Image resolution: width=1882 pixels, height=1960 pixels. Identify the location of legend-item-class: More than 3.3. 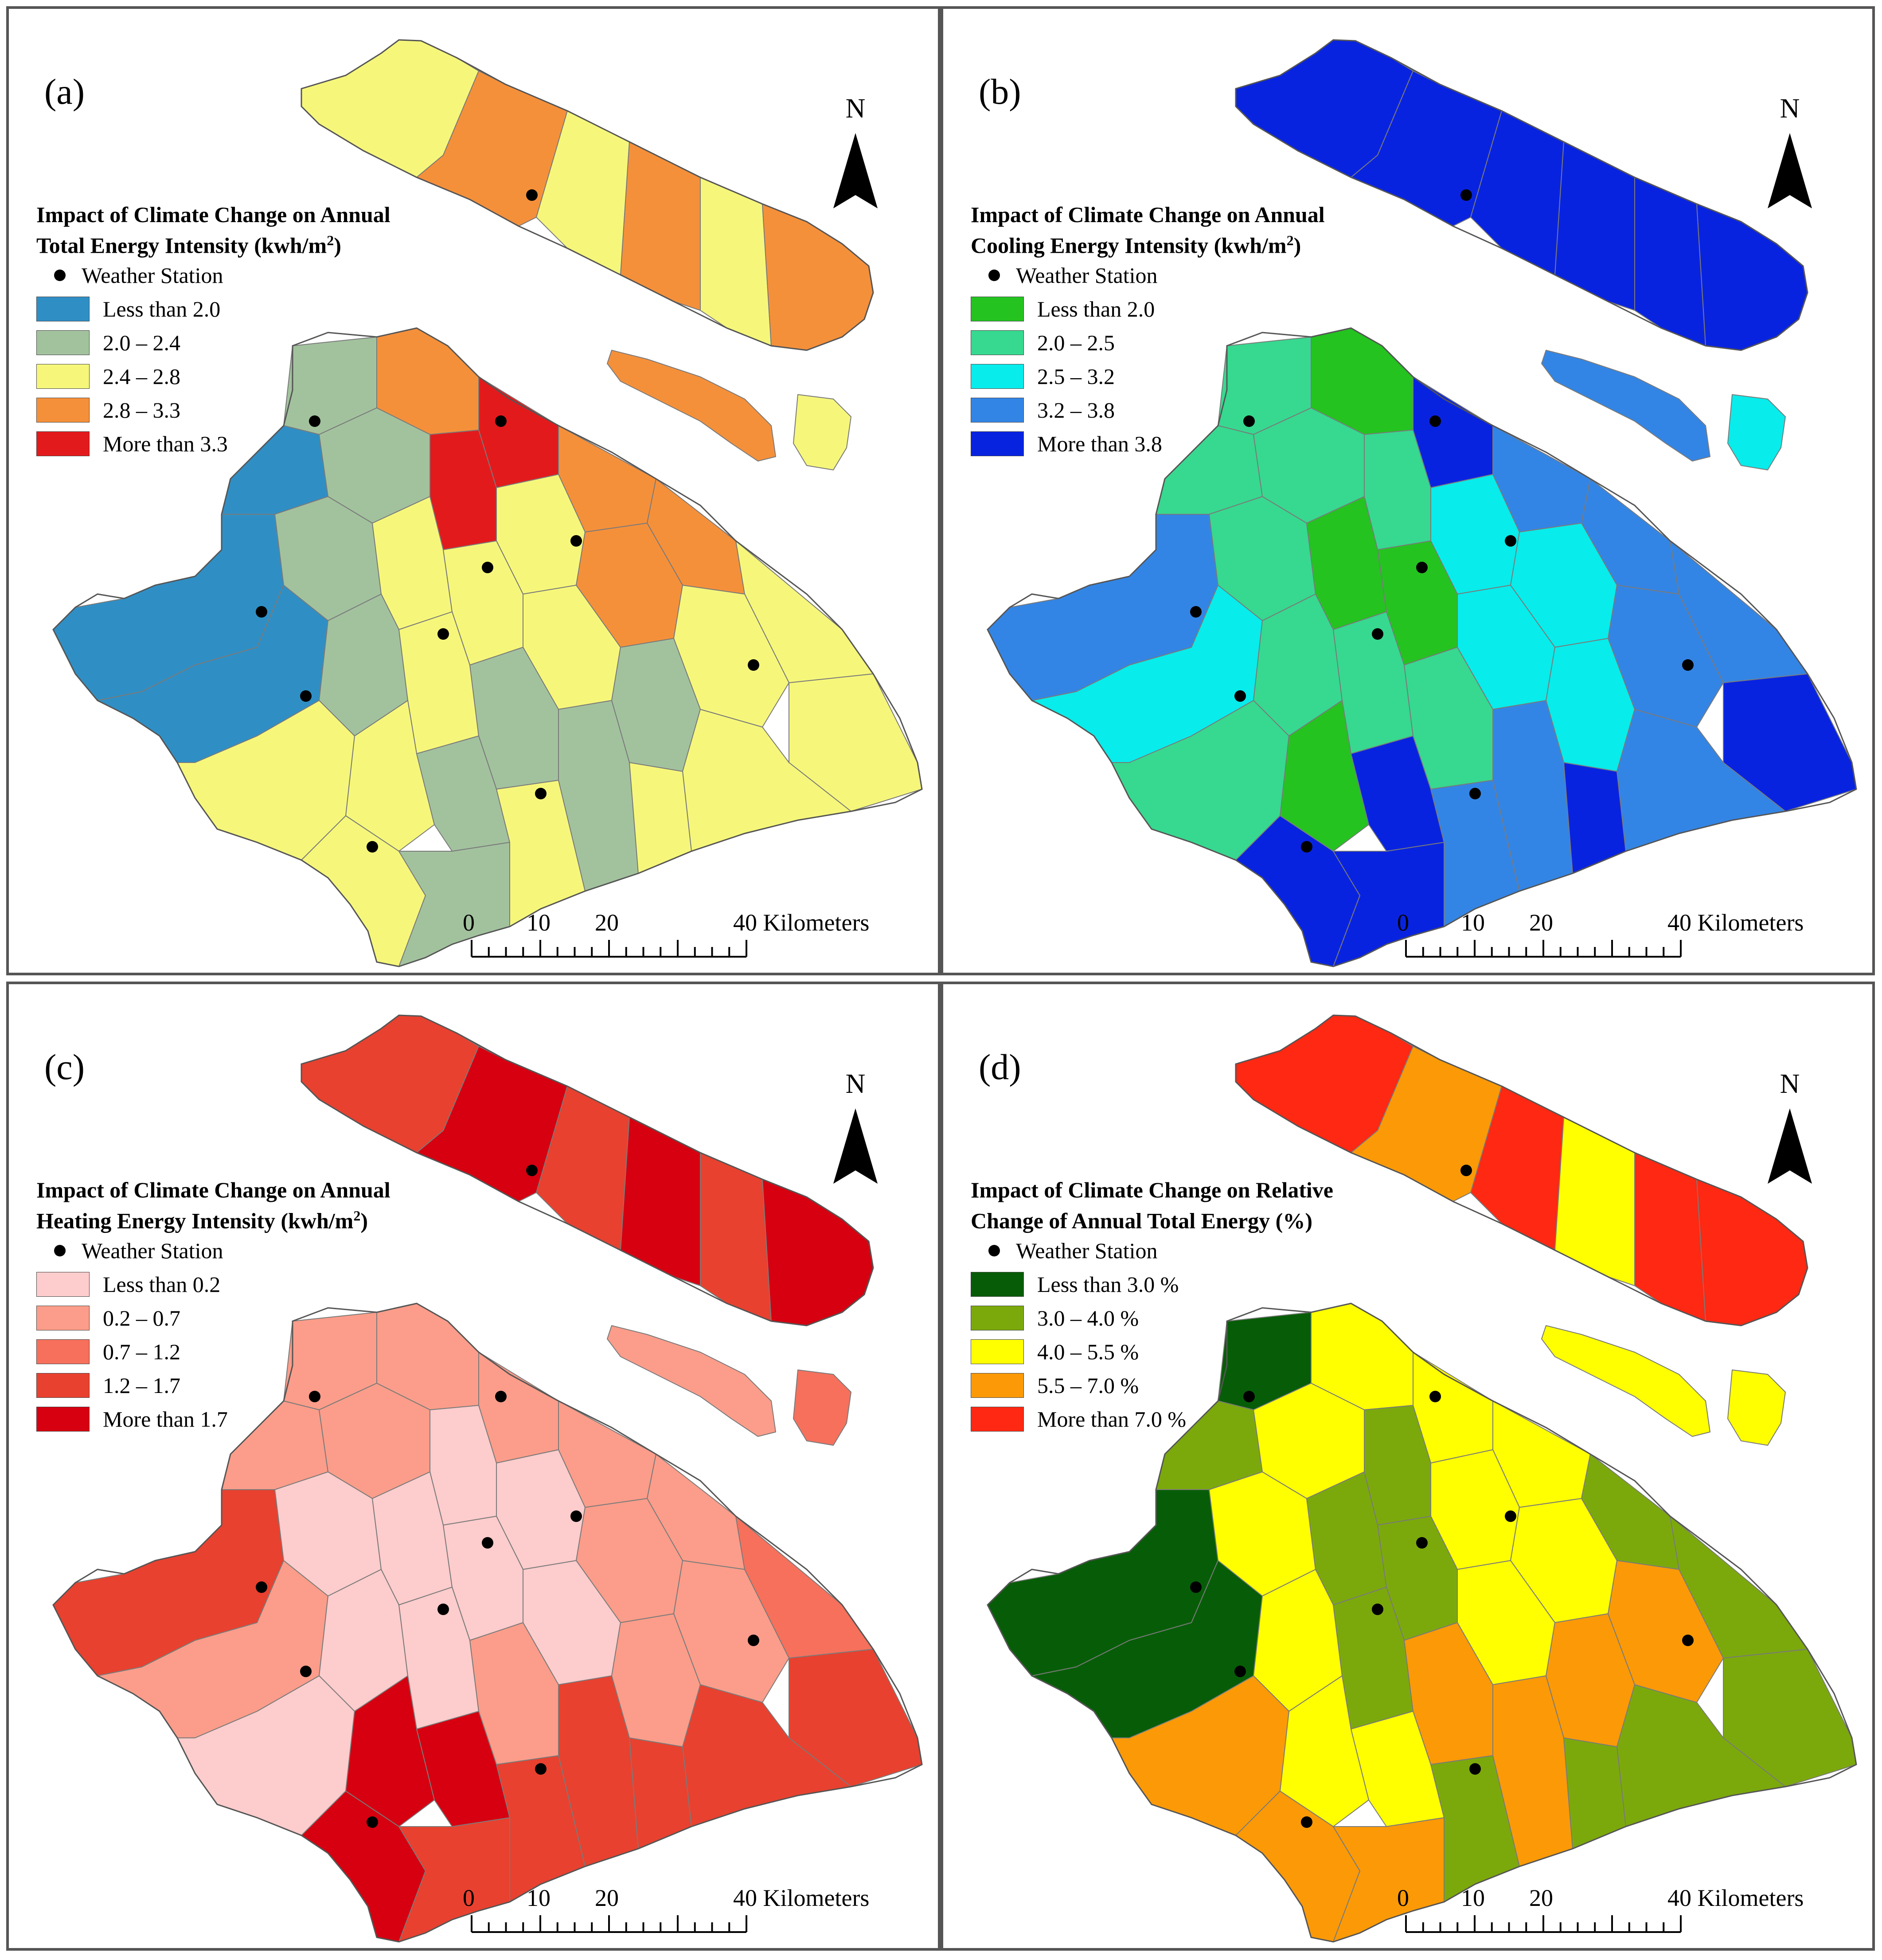
(213, 444).